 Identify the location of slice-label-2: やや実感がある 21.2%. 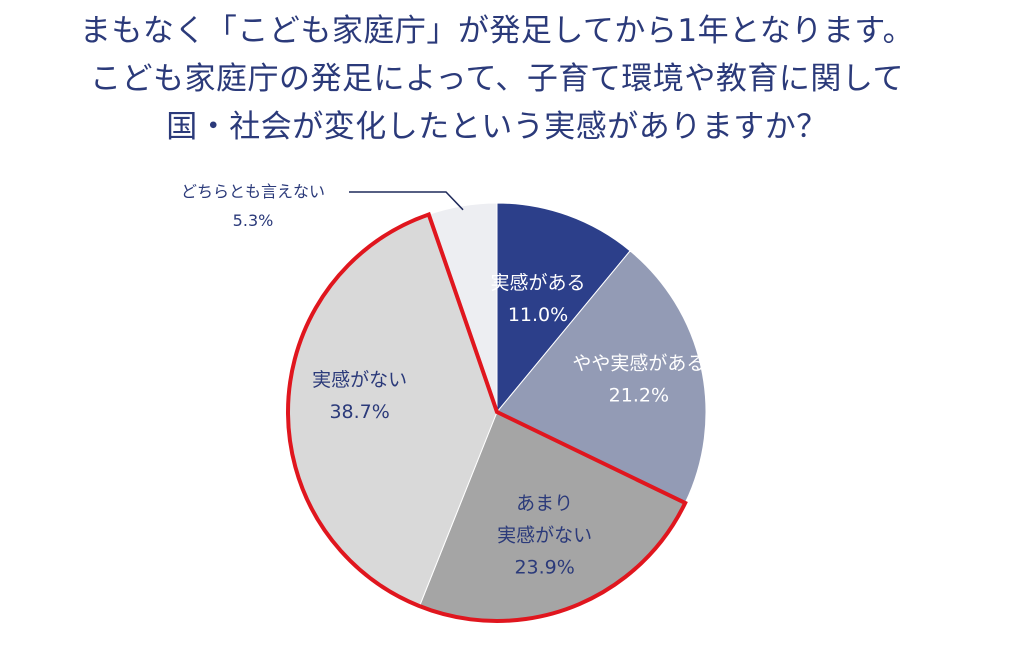
(638, 380).